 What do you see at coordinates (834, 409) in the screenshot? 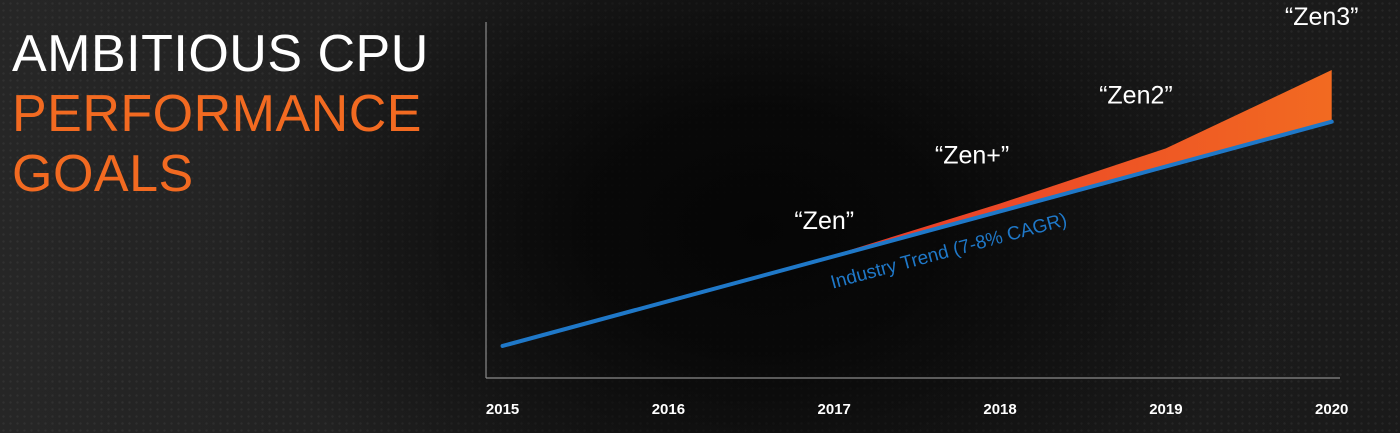
I see `x-tick-label: 2017` at bounding box center [834, 409].